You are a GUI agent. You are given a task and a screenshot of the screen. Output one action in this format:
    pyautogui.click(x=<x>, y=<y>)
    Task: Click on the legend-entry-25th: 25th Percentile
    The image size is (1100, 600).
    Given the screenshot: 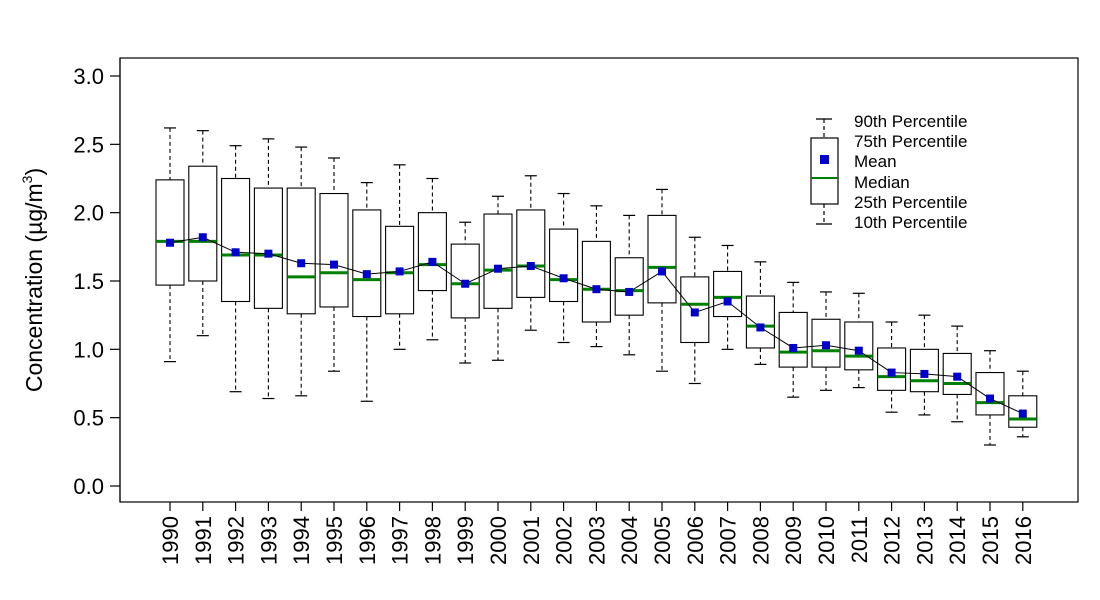 What is the action you would take?
    pyautogui.click(x=910, y=202)
    